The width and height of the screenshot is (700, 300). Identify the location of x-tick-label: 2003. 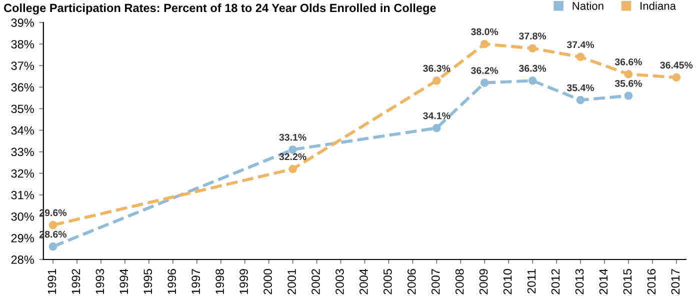
(340, 281).